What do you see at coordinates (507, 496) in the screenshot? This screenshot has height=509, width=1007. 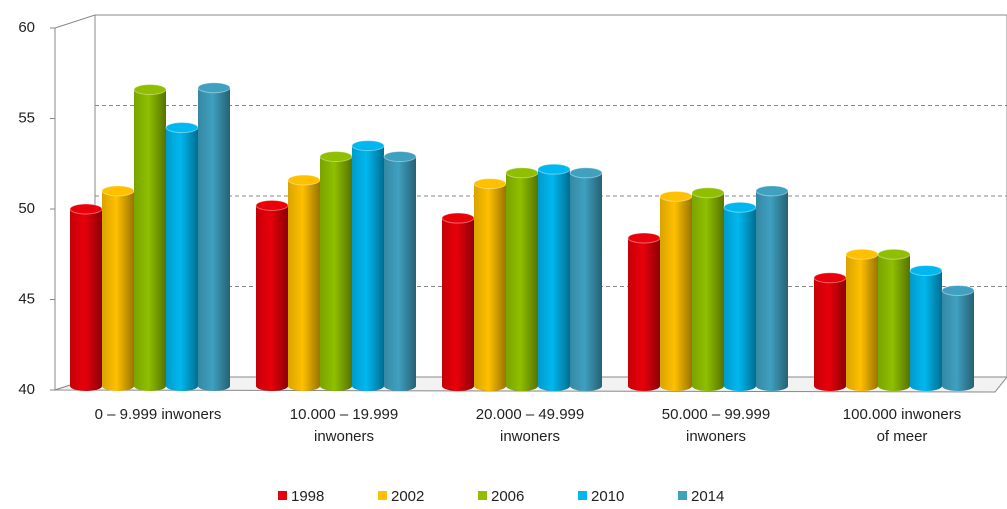 I see `legend-label: 2006` at bounding box center [507, 496].